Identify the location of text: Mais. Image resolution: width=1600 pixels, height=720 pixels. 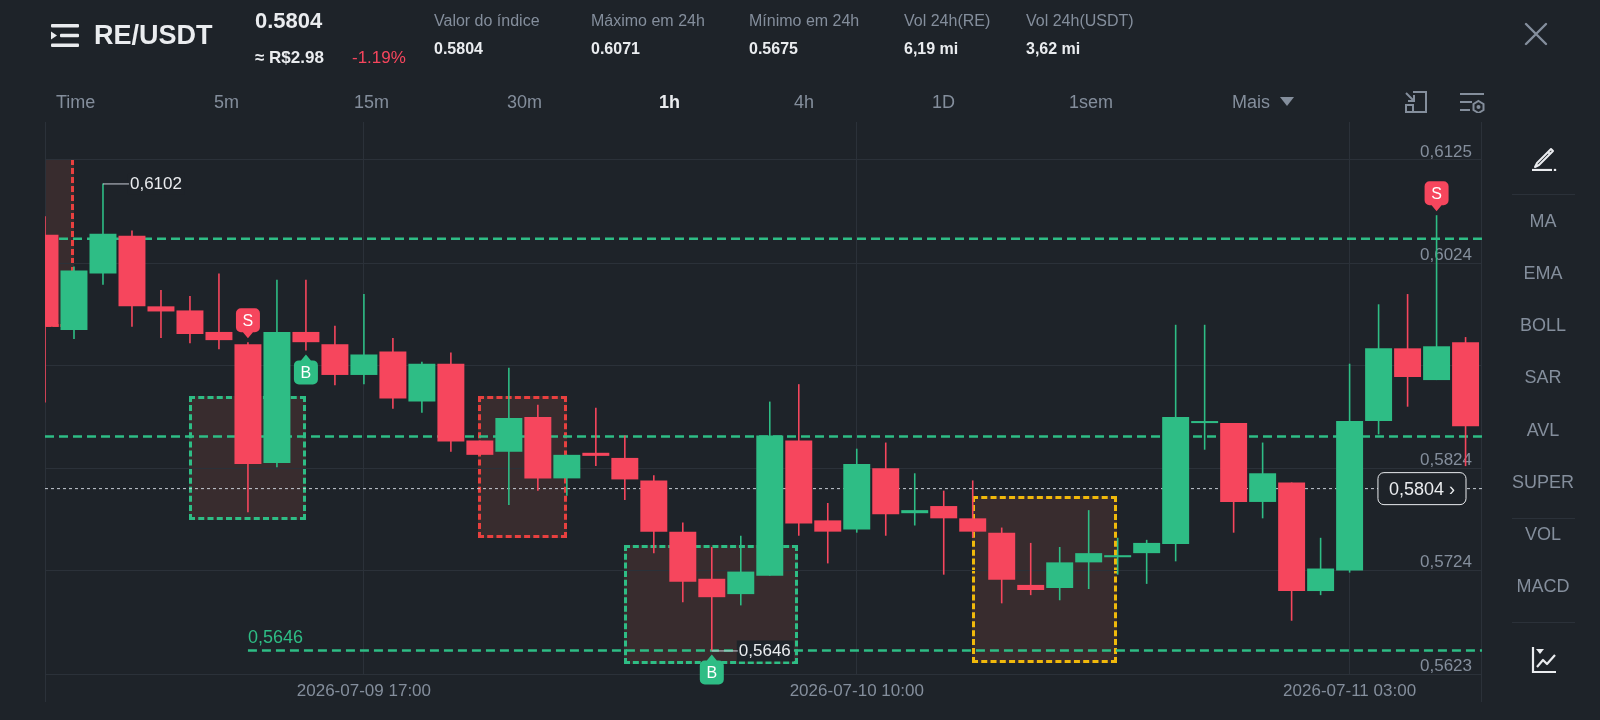
(1251, 102).